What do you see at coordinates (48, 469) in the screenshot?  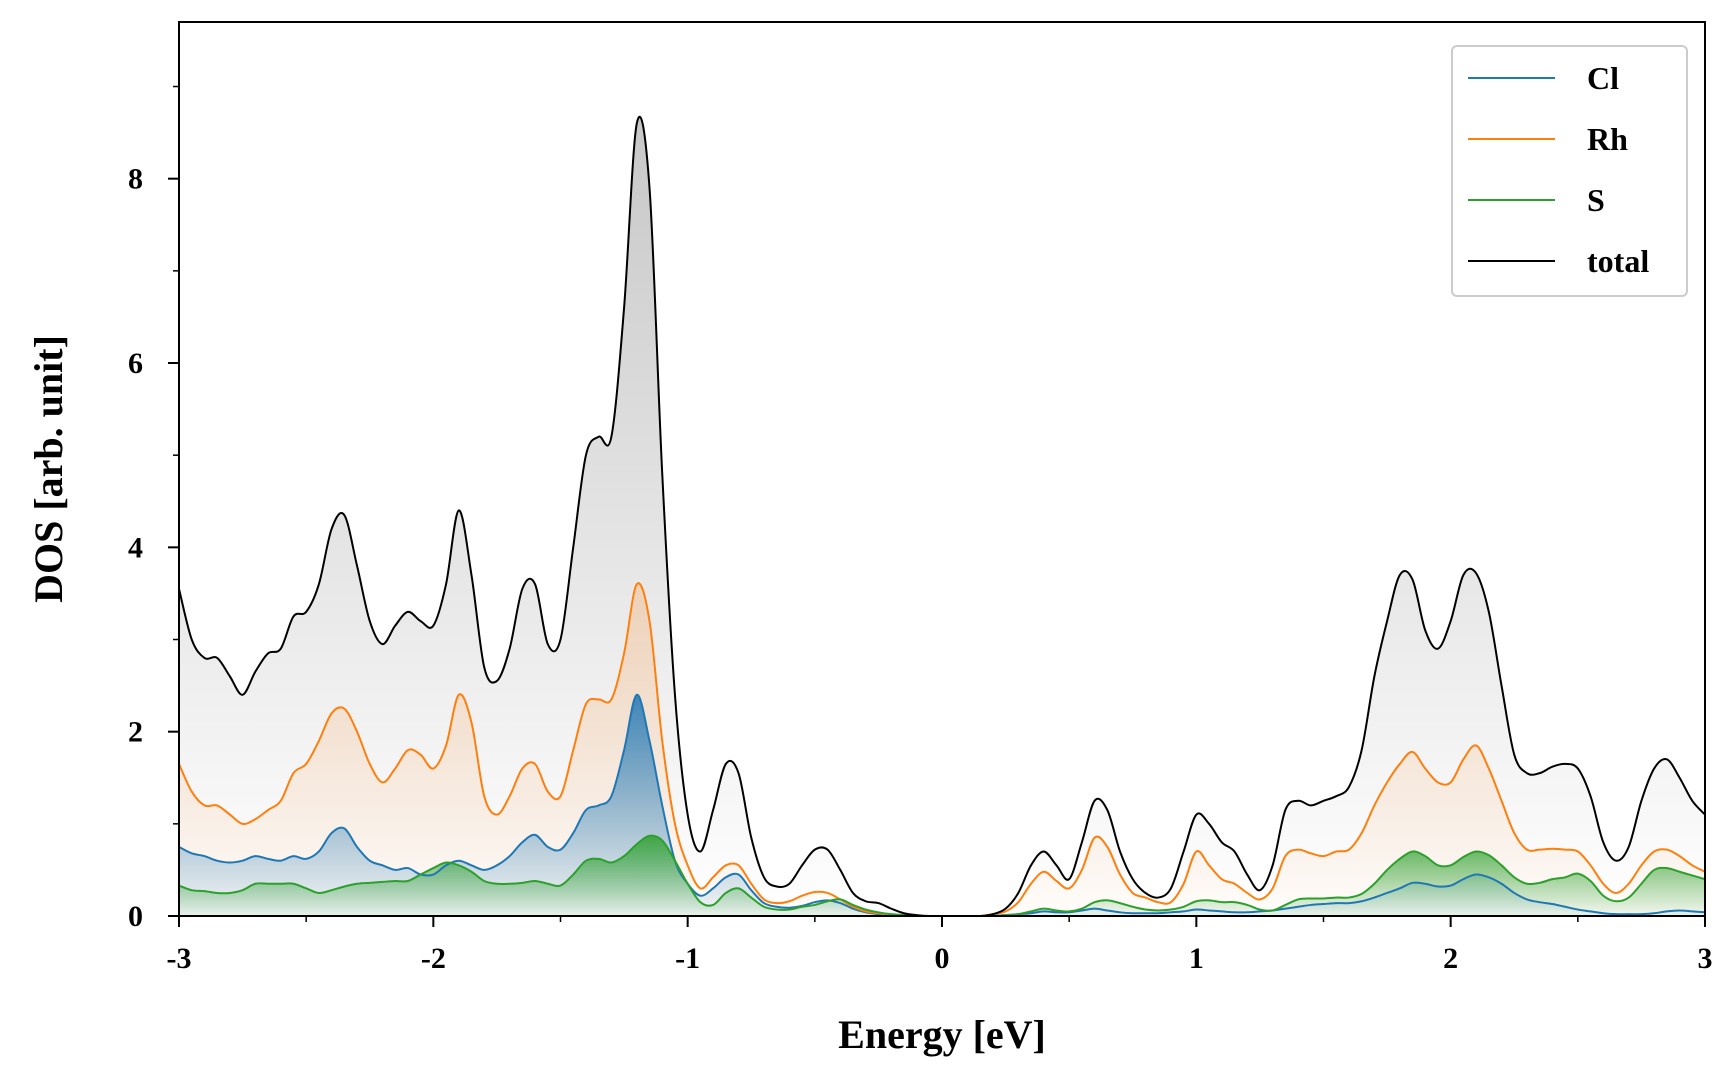 I see `y-axis-title: DOS [arb. unit]` at bounding box center [48, 469].